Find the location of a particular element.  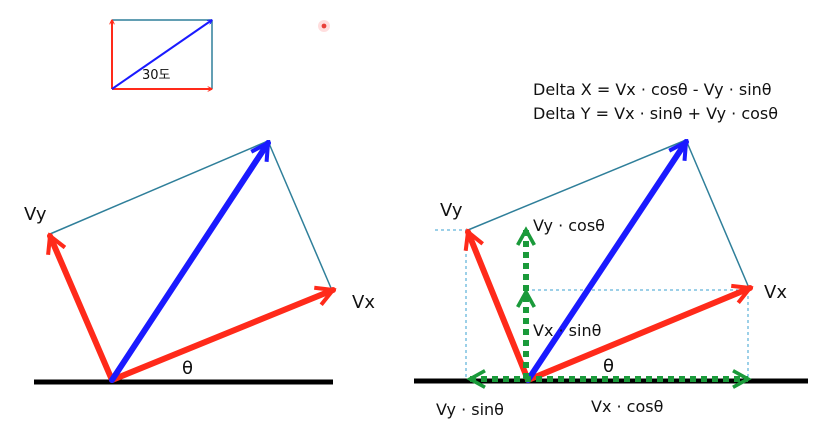

right-vy-arrow is located at coordinates (499, 307).